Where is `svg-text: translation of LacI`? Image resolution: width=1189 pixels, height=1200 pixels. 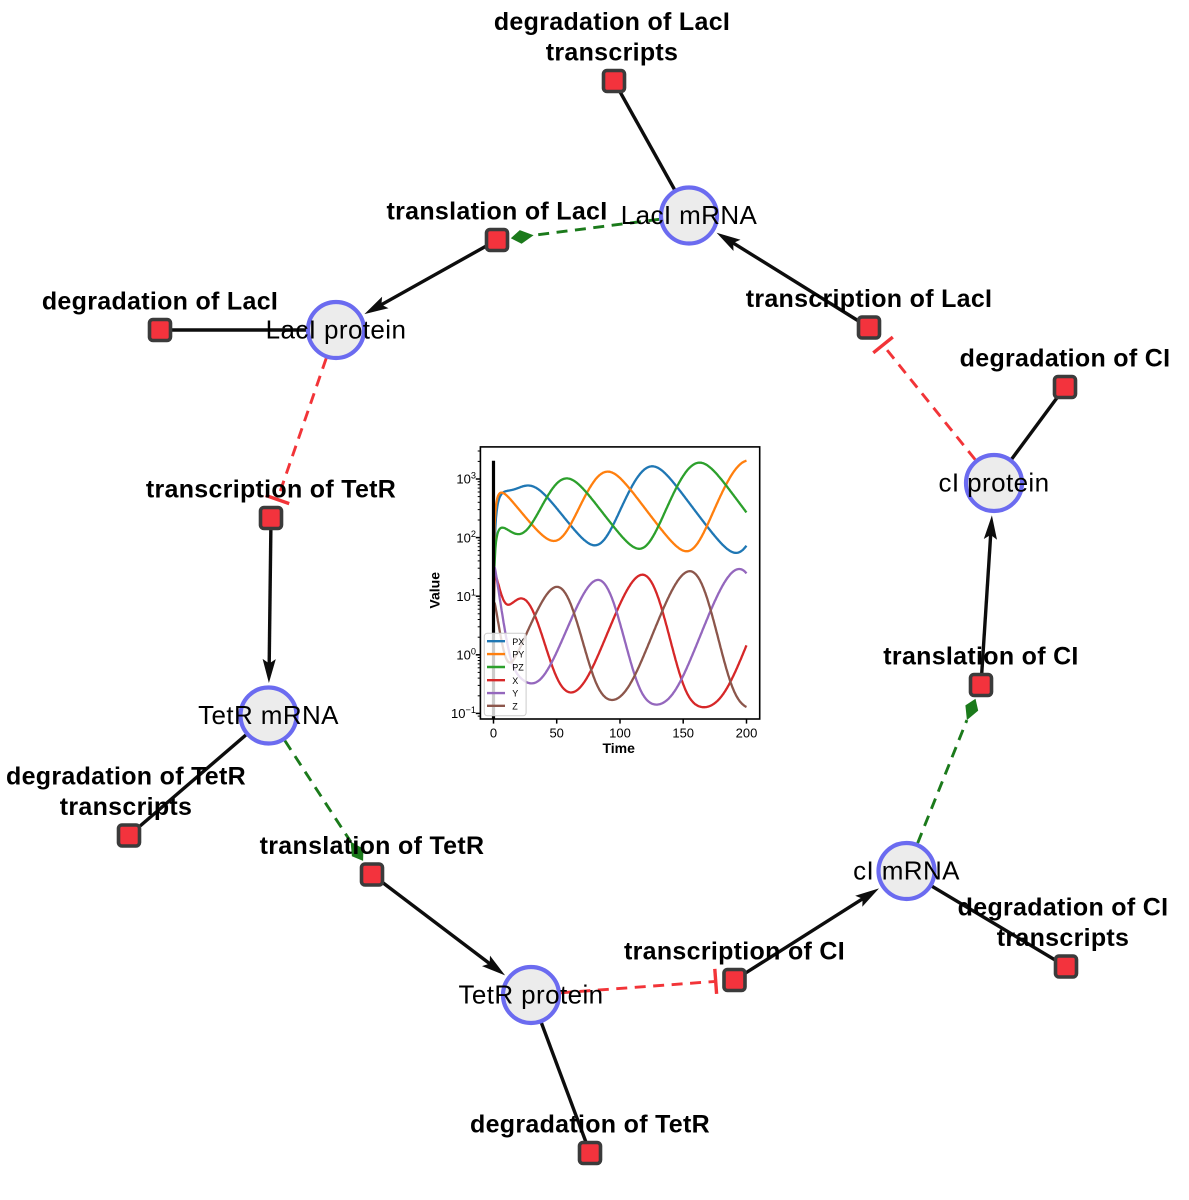
svg-text: translation of LacI is located at coordinates (496, 212).